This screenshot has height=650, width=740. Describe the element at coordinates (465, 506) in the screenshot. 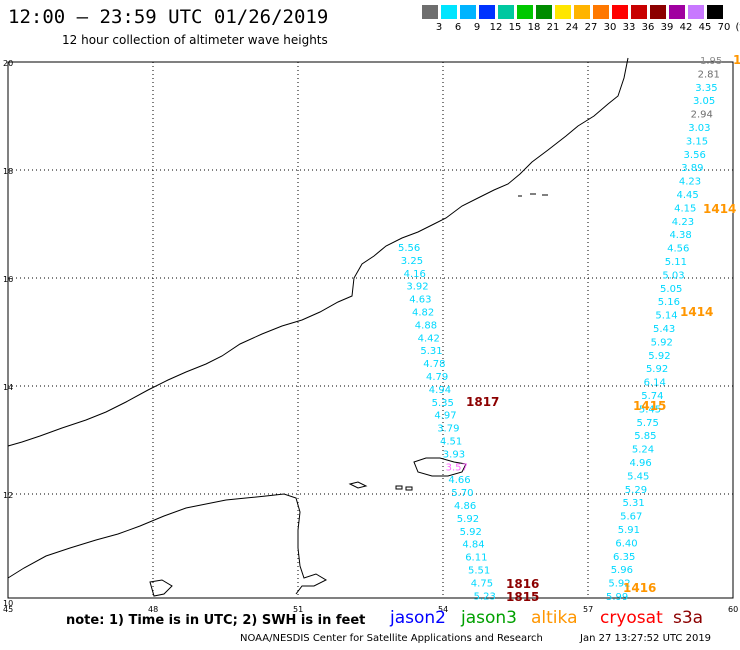

I see `swh-value-west: 4.86` at that location.